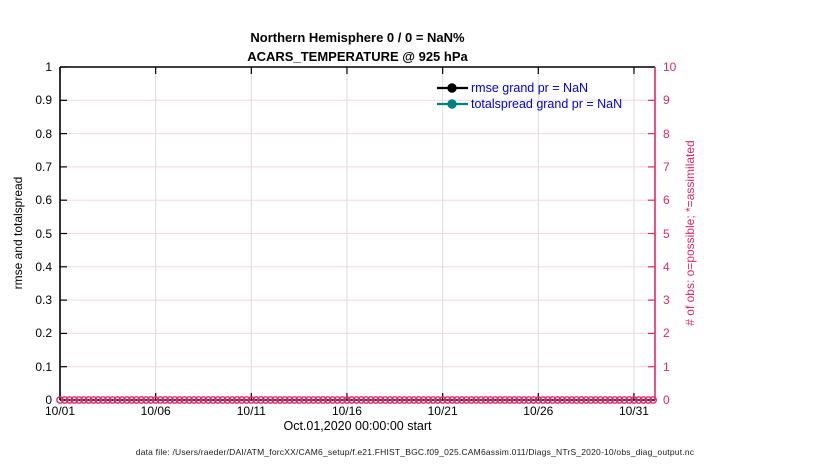 Image resolution: width=830 pixels, height=470 pixels. What do you see at coordinates (530, 88) in the screenshot?
I see `legend-label-rmse: rmse grand pr = NaN` at bounding box center [530, 88].